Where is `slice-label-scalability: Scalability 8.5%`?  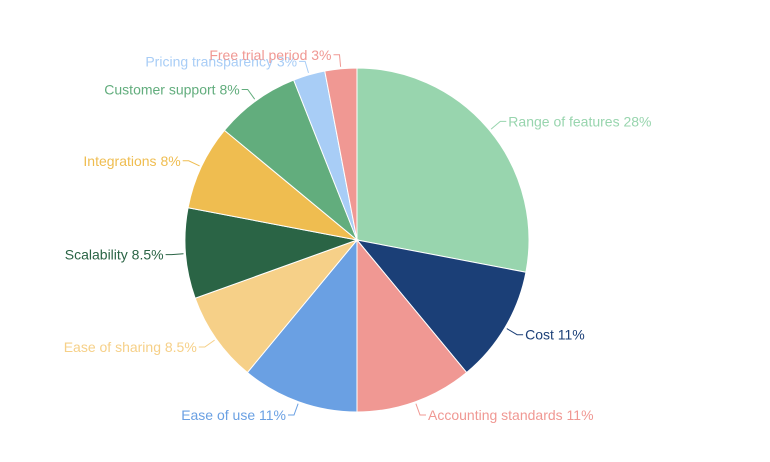 slice-label-scalability: Scalability 8.5% is located at coordinates (114, 255).